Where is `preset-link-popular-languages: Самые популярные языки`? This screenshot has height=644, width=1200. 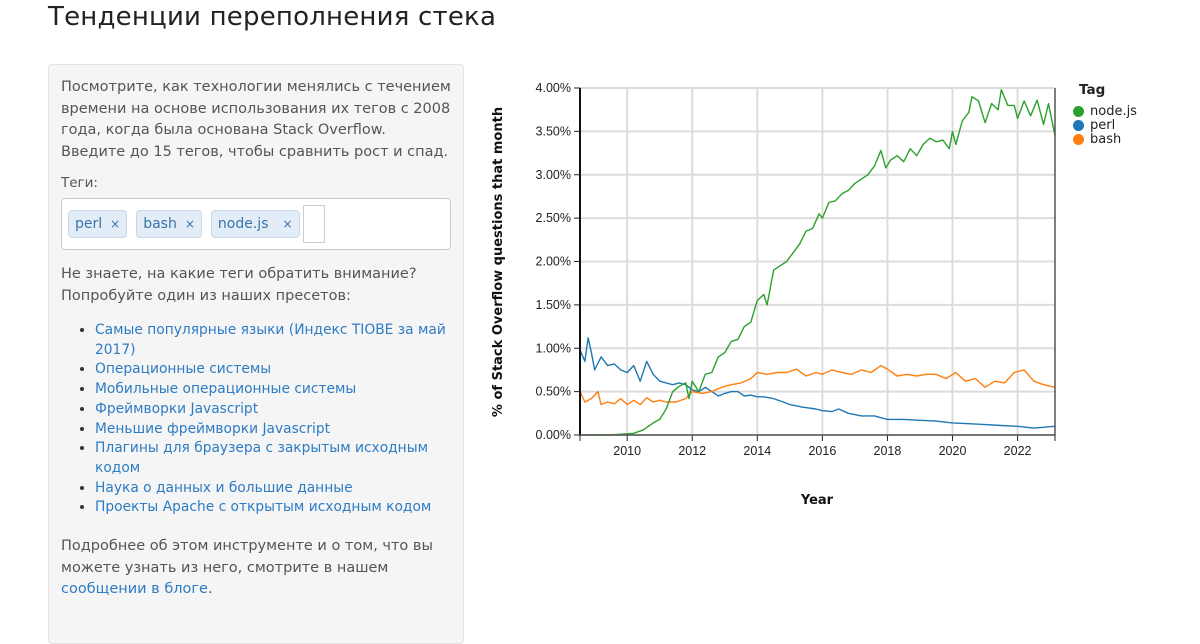
preset-link-popular-languages: Самые популярные языки is located at coordinates (190, 330).